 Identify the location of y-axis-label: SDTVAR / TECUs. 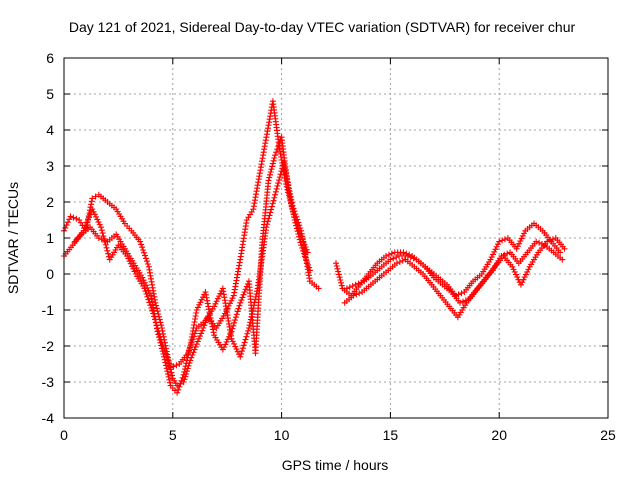
(13, 238).